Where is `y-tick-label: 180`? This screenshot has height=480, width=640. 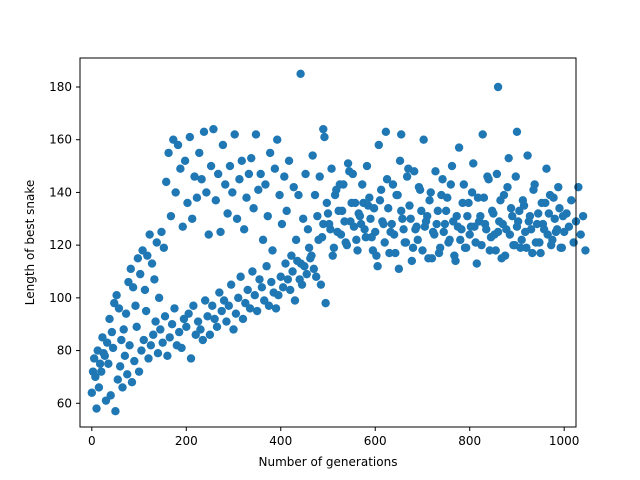 y-tick-label: 180 is located at coordinates (60, 87).